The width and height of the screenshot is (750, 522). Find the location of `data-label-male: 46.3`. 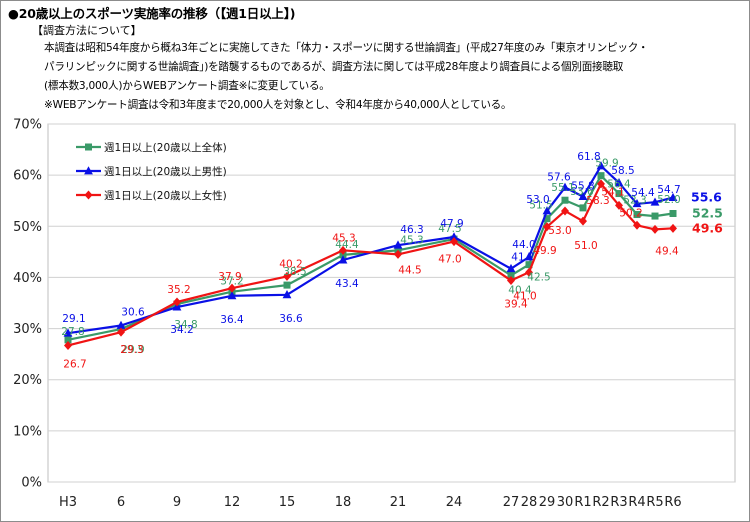

data-label-male: 46.3 is located at coordinates (411, 230).